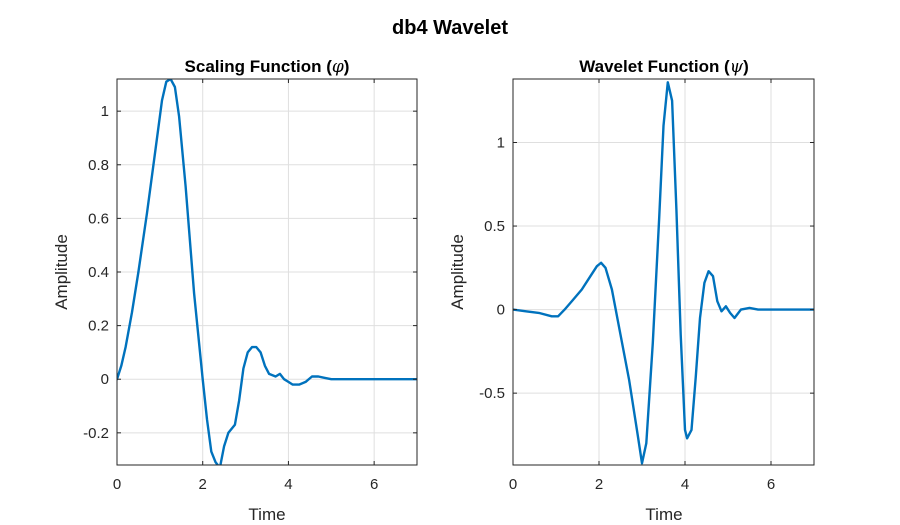 The height and width of the screenshot is (525, 900). I want to click on wavelet-ytick-label: 1, so click(501, 142).